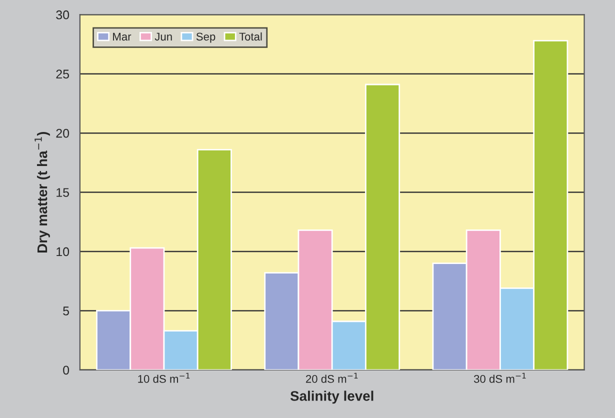 This screenshot has height=418, width=615. What do you see at coordinates (332, 377) in the screenshot?
I see `x-tick-label: 20 dS m$^{−1}$` at bounding box center [332, 377].